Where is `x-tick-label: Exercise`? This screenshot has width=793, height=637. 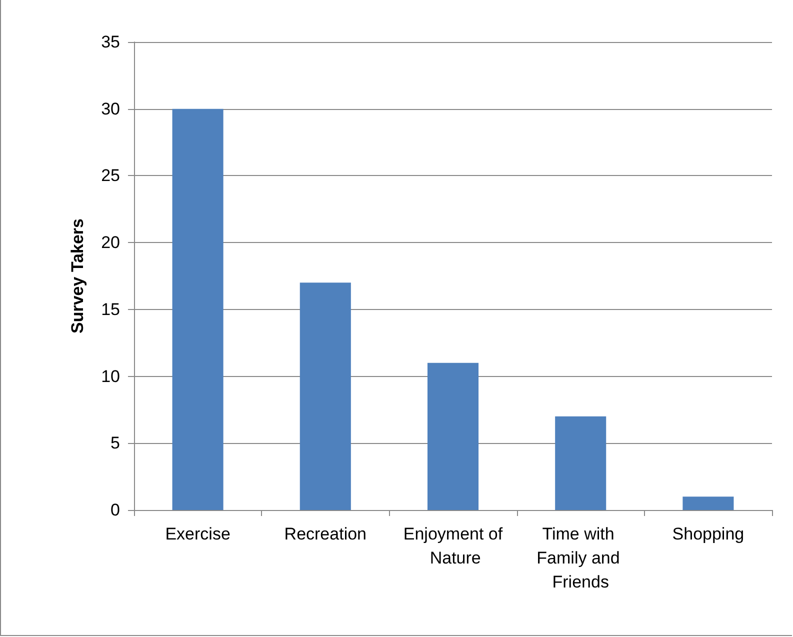 x-tick-label: Exercise is located at coordinates (197, 534).